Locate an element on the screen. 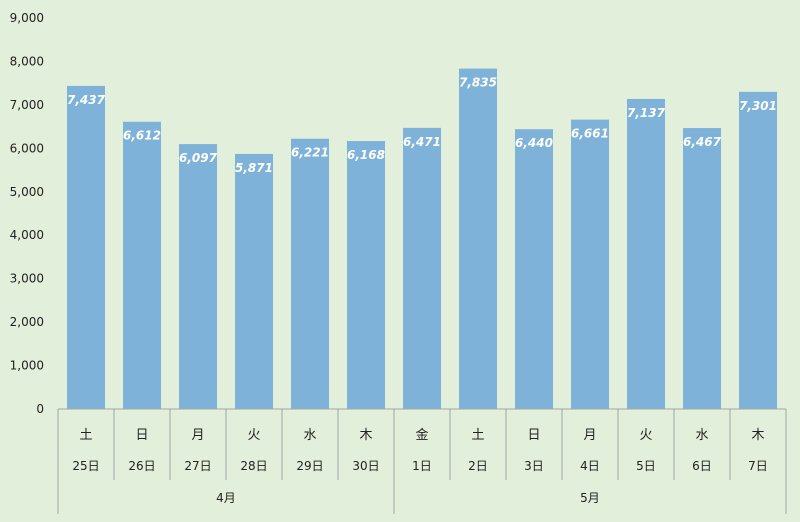 This screenshot has height=522, width=800. date-label: 5日 is located at coordinates (646, 466).